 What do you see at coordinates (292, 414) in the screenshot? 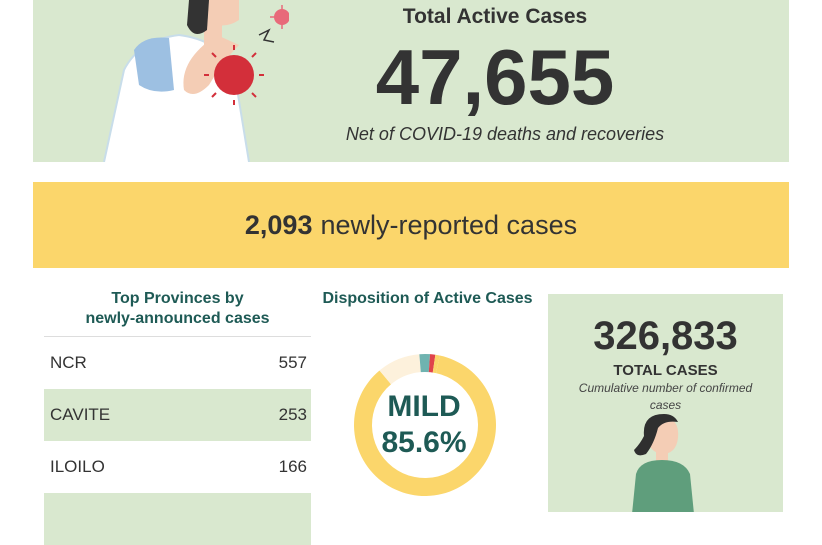
I see `province-value: 253` at bounding box center [292, 414].